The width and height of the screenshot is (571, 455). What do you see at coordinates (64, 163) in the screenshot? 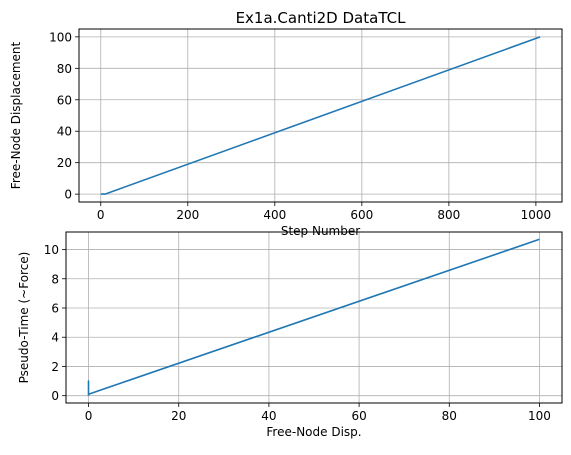
I see `plot1-y-tick-label: 20` at bounding box center [64, 163].